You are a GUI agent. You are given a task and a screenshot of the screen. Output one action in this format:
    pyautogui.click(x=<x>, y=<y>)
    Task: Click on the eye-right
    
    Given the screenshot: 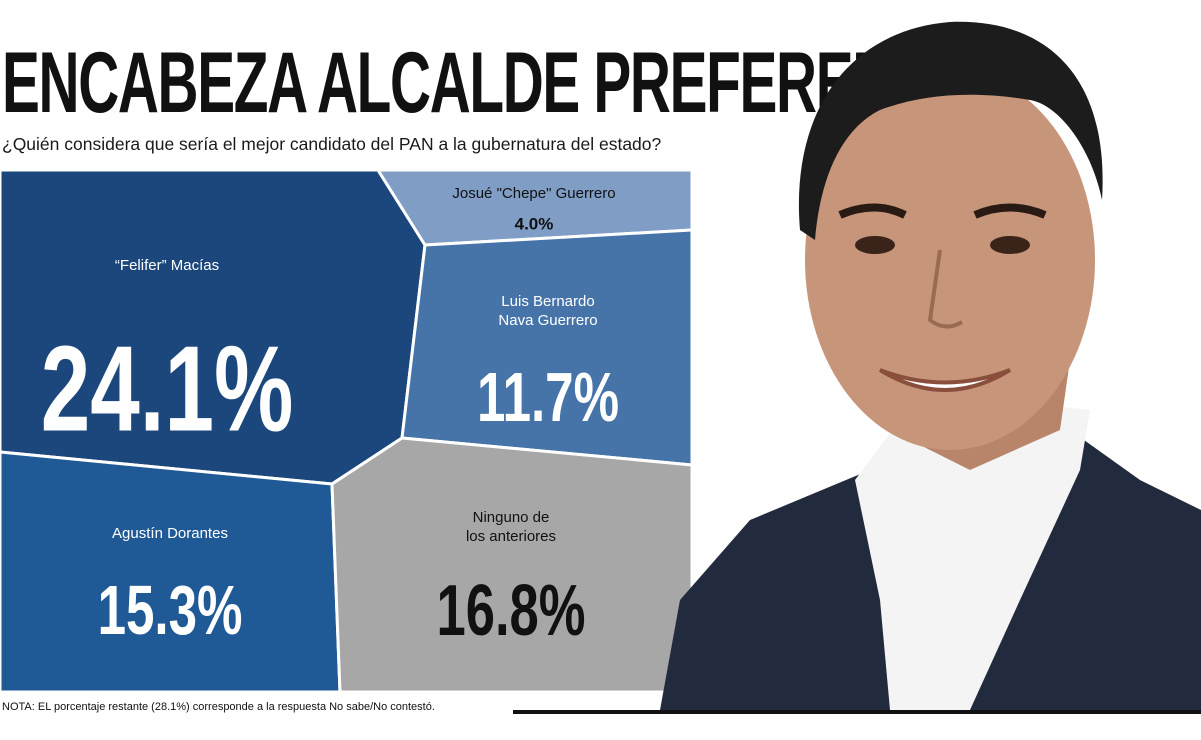 What is the action you would take?
    pyautogui.click(x=1010, y=245)
    